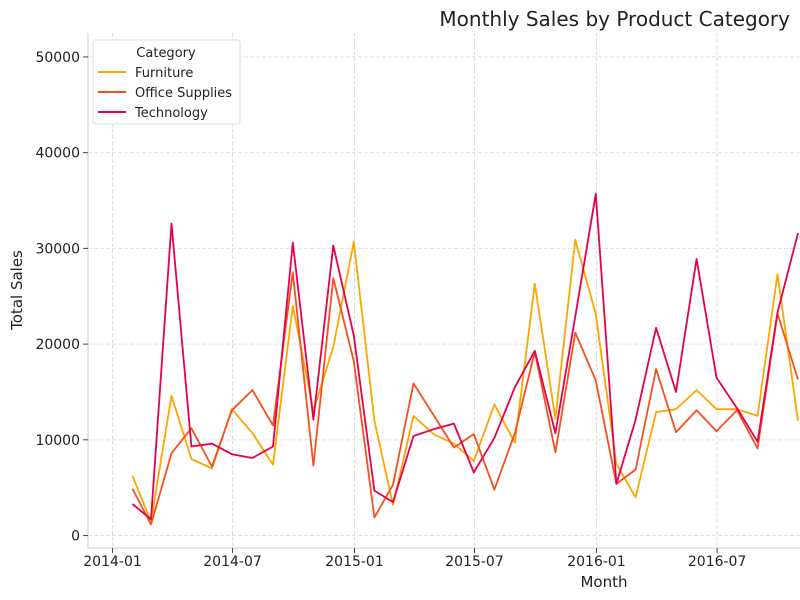  I want to click on legend-entry: Technology, so click(171, 113).